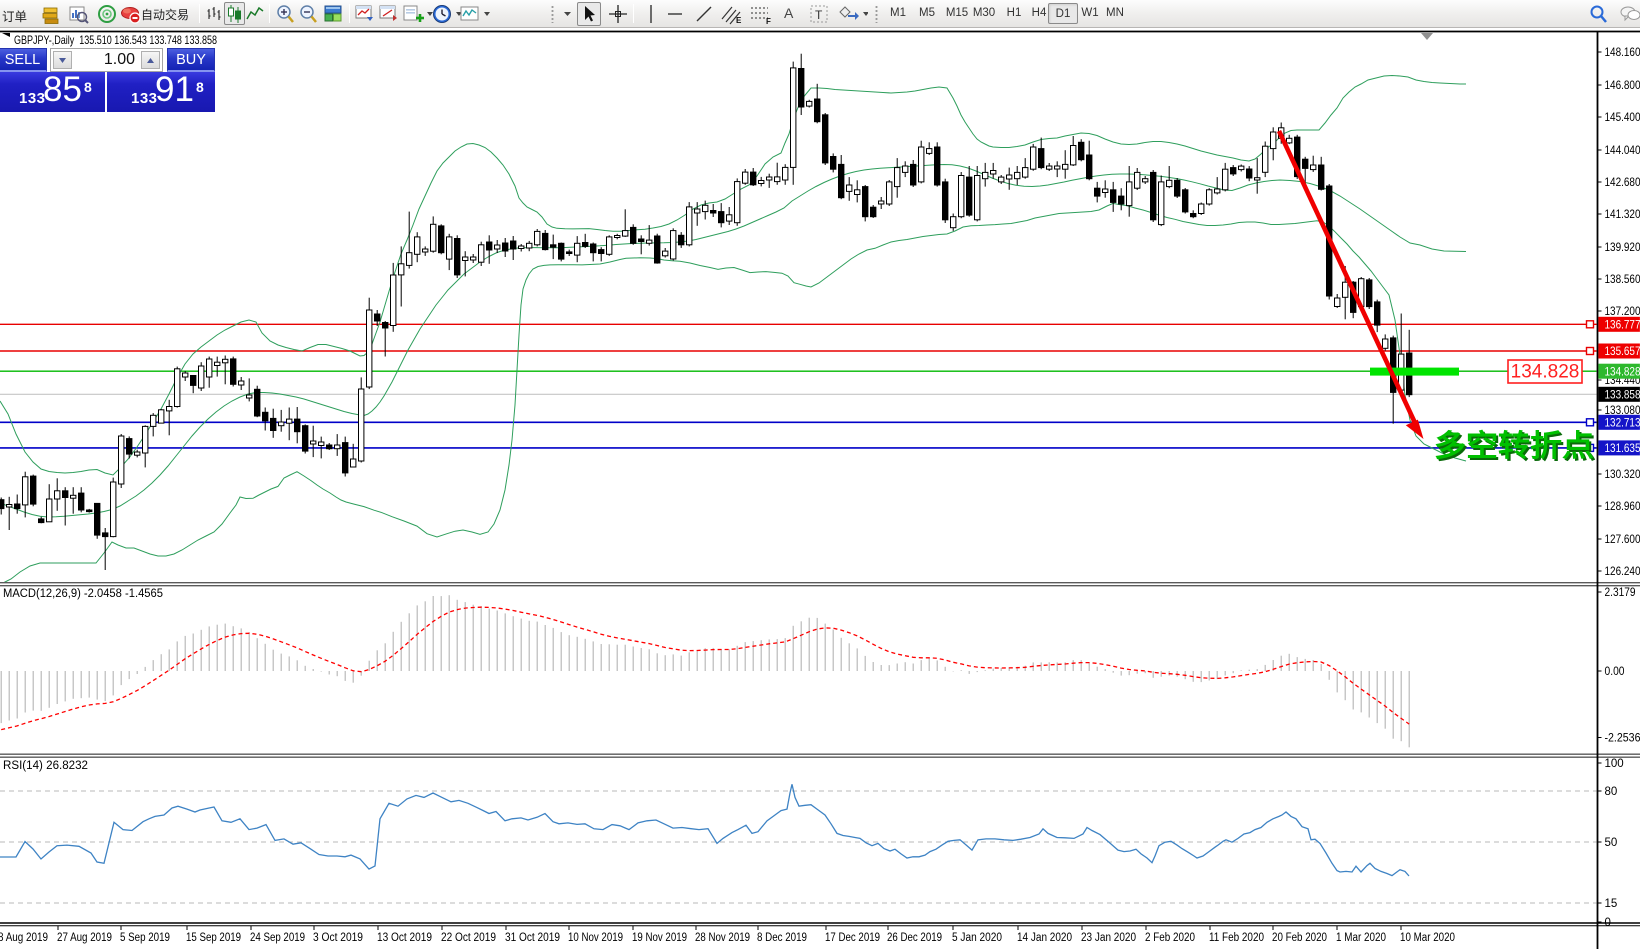 The width and height of the screenshot is (1640, 949). What do you see at coordinates (1608, 923) in the screenshot?
I see `svg-text: 0` at bounding box center [1608, 923].